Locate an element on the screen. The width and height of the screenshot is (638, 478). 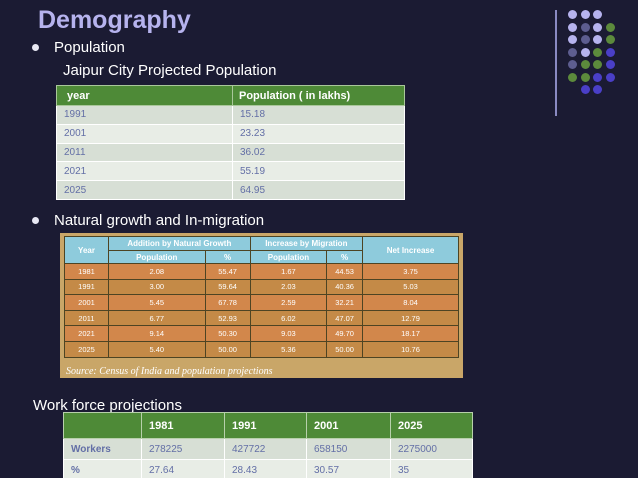
table-cell: 32.21 is located at coordinates (344, 302).